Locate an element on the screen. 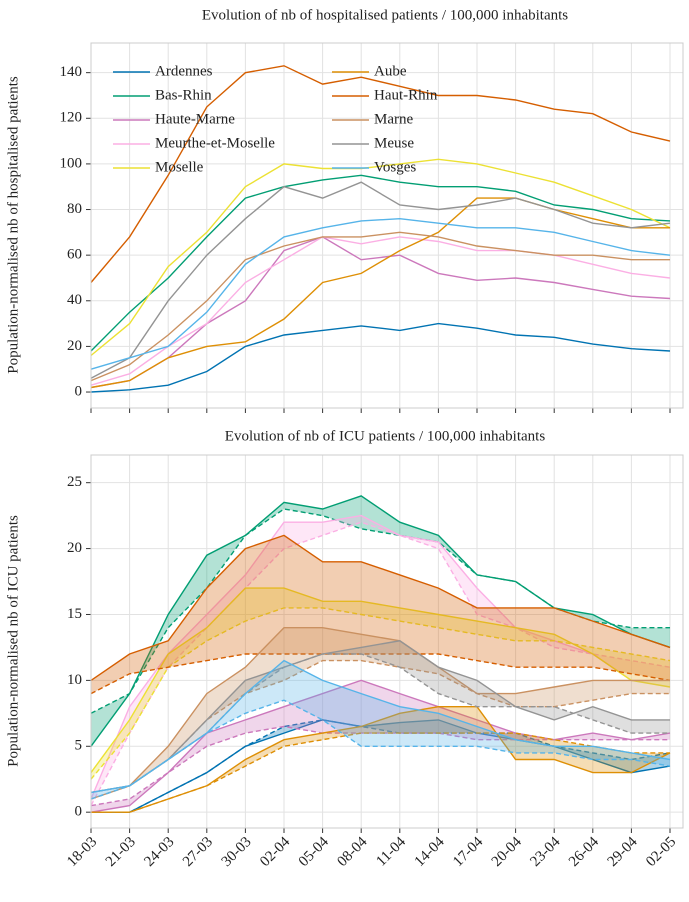  x-tick-label: 17-04 is located at coordinates (468, 852).